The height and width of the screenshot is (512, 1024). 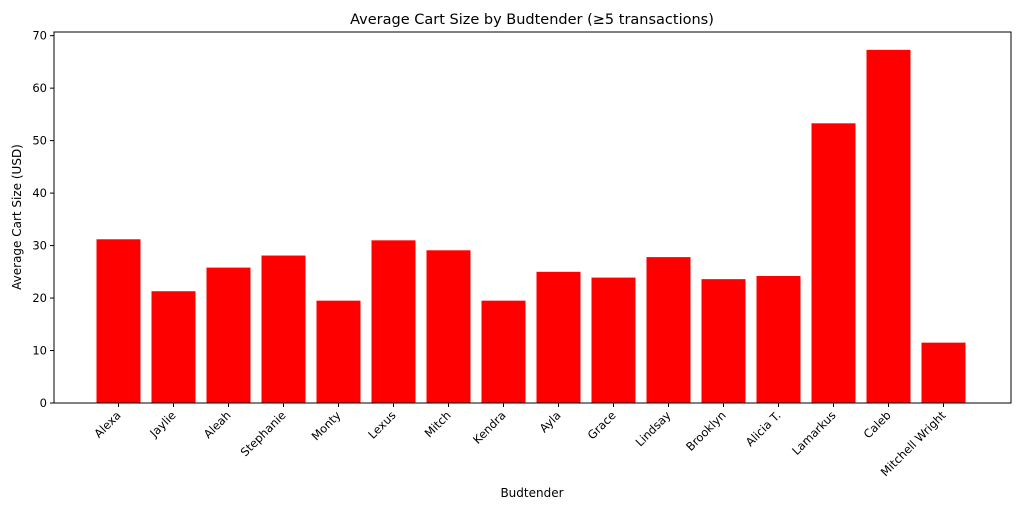 What do you see at coordinates (162, 424) in the screenshot?
I see `x-tick-label: Jaylie` at bounding box center [162, 424].